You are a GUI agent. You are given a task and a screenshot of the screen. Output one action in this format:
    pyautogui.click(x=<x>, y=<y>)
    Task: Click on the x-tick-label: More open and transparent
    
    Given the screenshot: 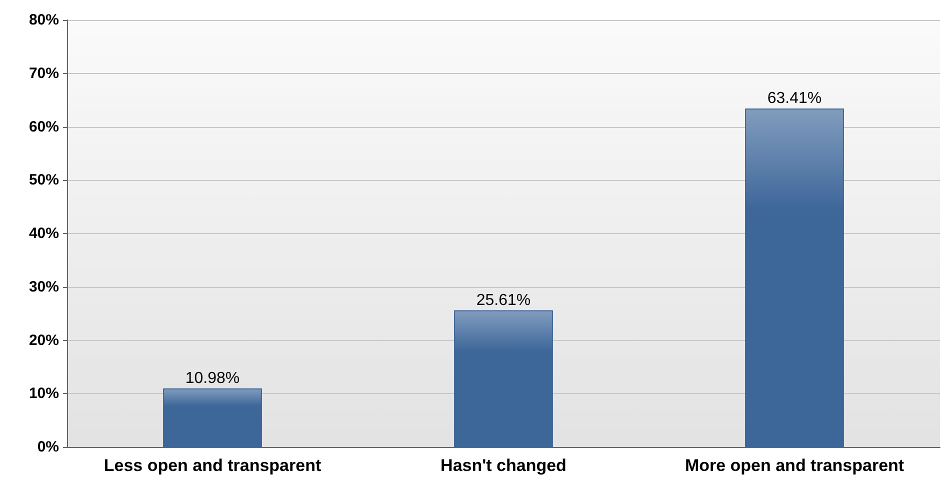 What is the action you would take?
    pyautogui.click(x=794, y=465)
    